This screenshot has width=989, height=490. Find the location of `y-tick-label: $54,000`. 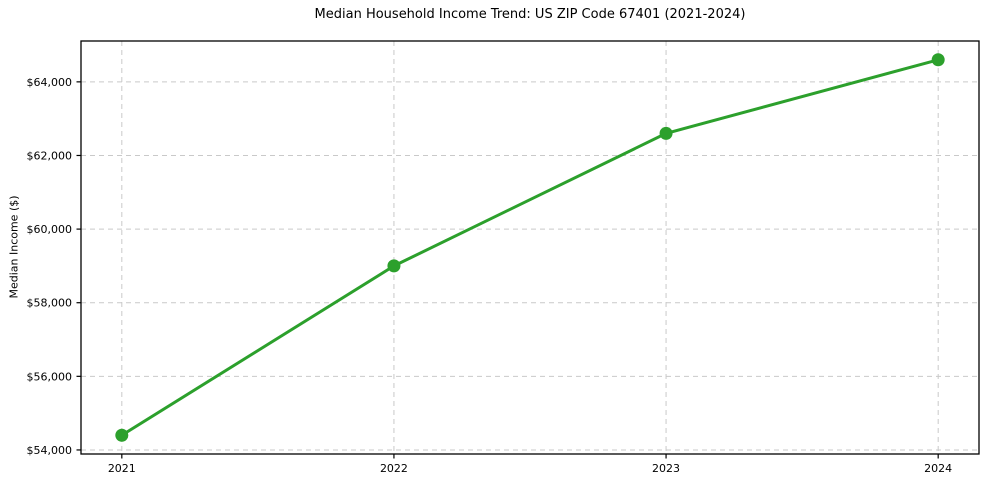

y-tick-label: $54,000 is located at coordinates (50, 450).